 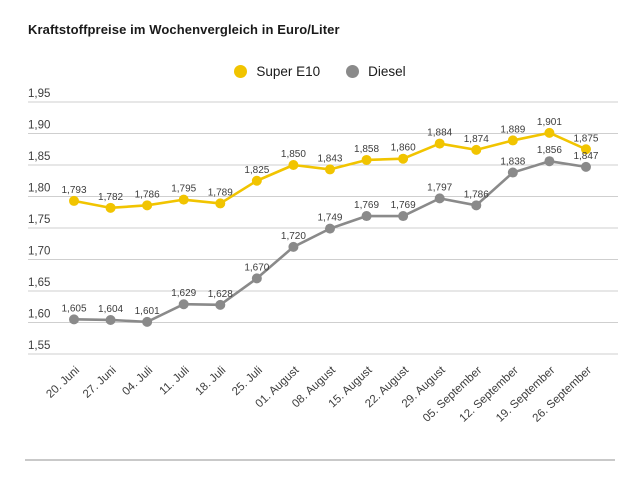 What do you see at coordinates (220, 192) in the screenshot?
I see `data-point-label: 1,789` at bounding box center [220, 192].